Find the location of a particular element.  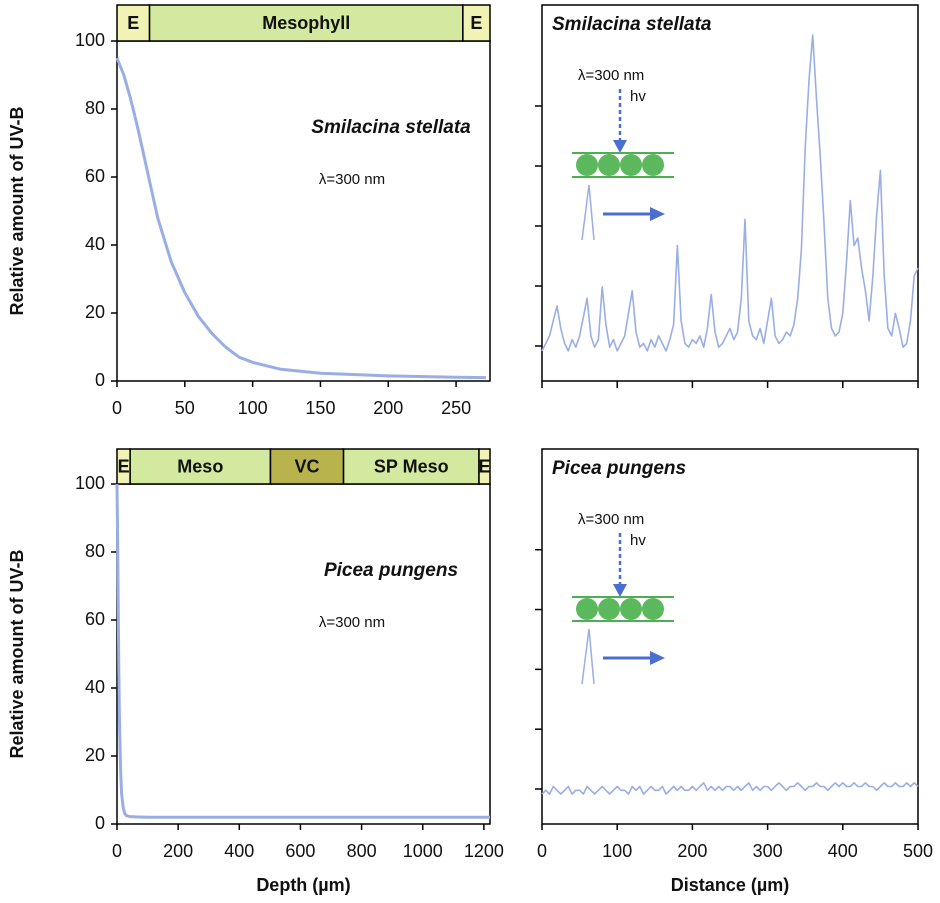

x-tick-label: 150 is located at coordinates (320, 408).